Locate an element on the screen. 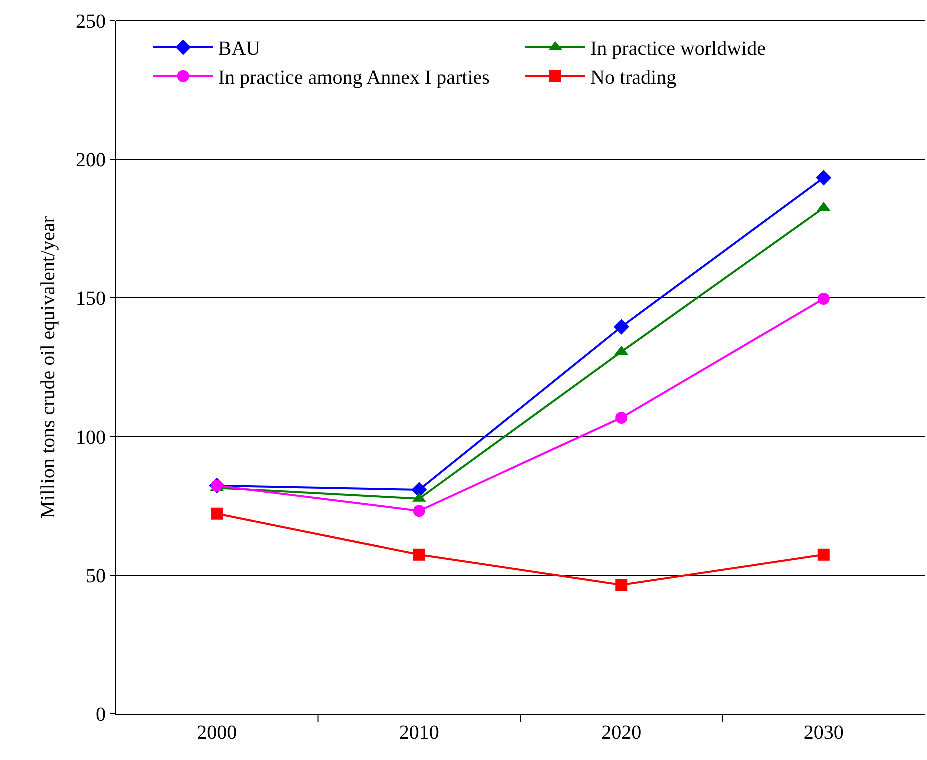 The image size is (927, 760). x-tick-label: 2000 is located at coordinates (217, 733).